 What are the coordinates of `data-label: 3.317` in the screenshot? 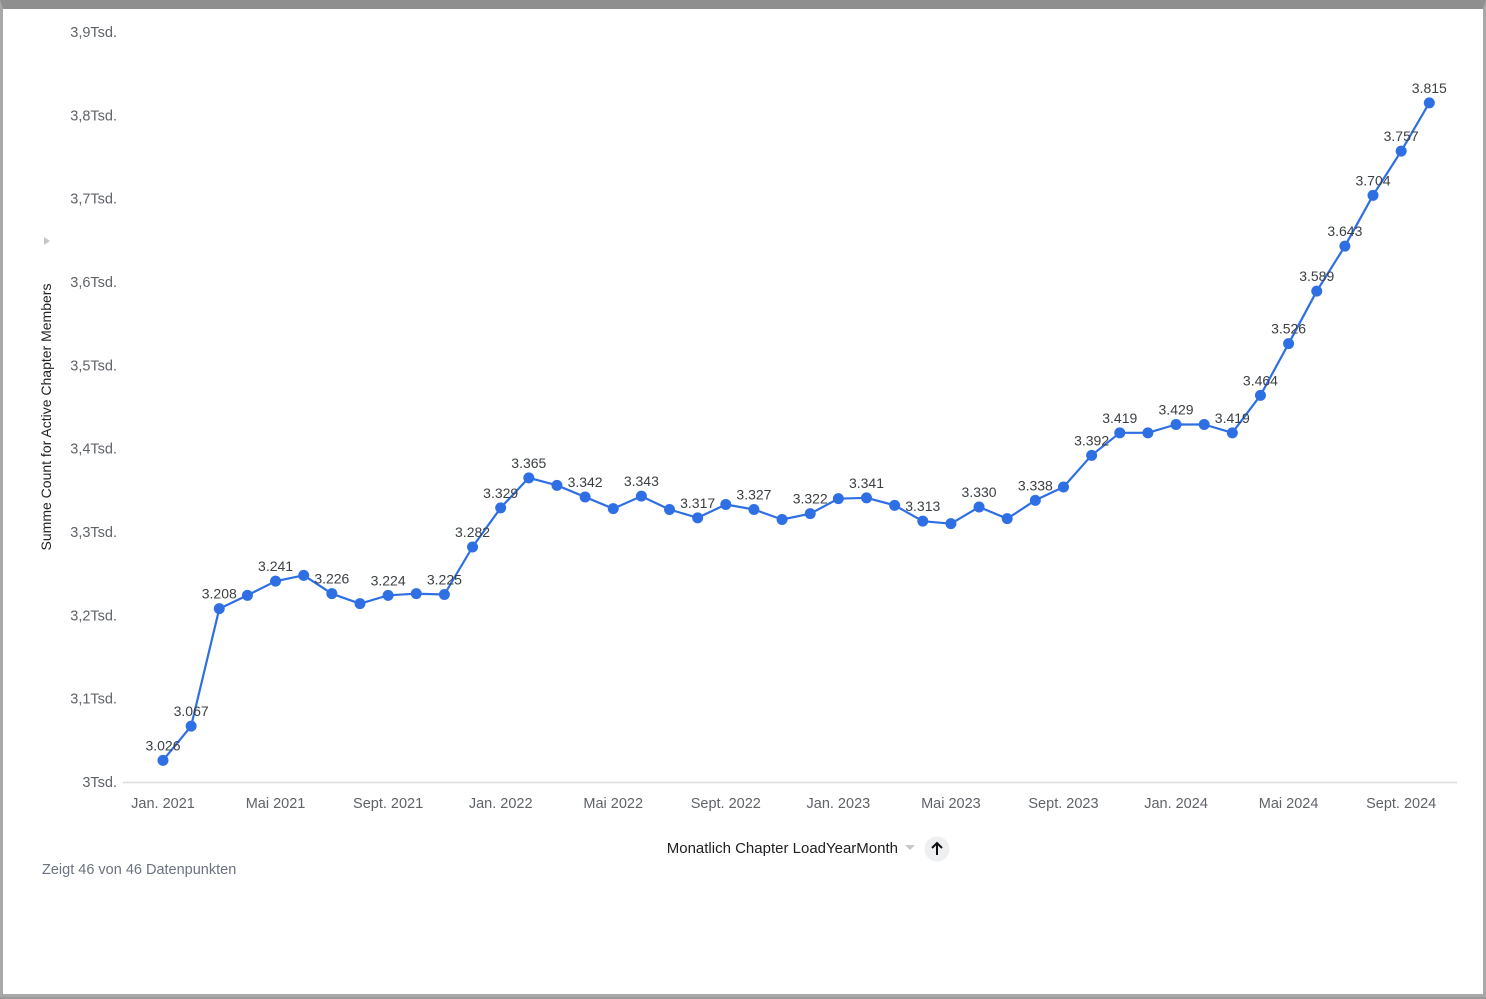 It's located at (697, 503).